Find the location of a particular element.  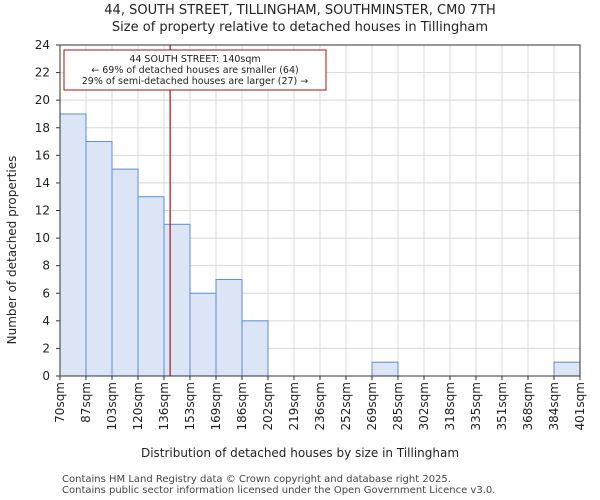

x-tick-label: 103sqm is located at coordinates (112, 406).